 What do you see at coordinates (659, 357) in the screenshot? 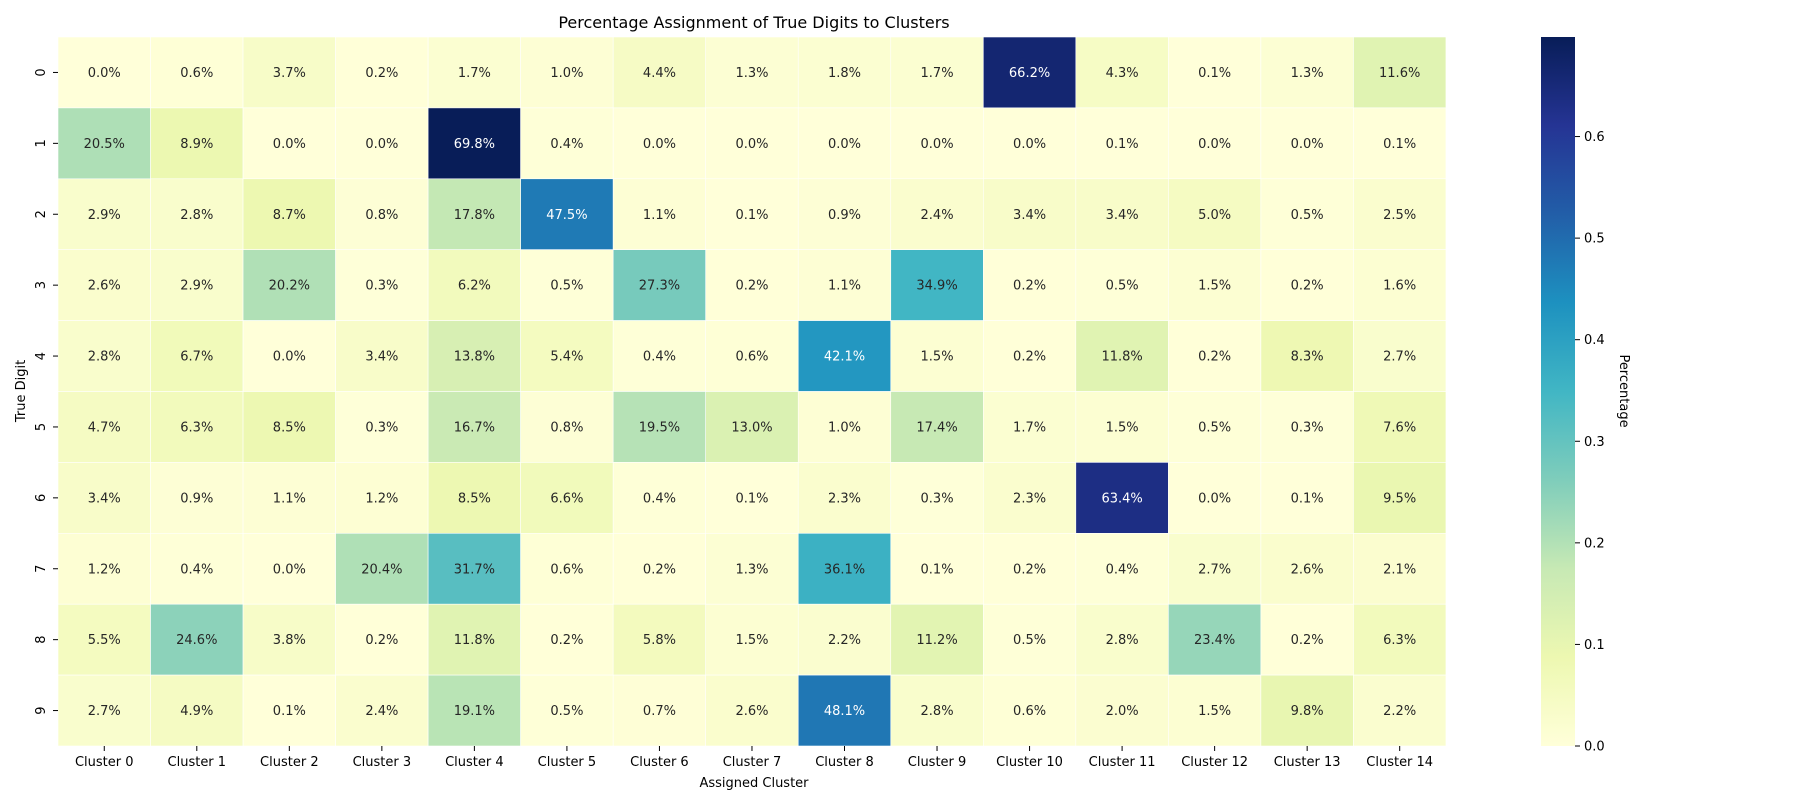
I see `cell-value-label: 0.4%` at bounding box center [659, 357].